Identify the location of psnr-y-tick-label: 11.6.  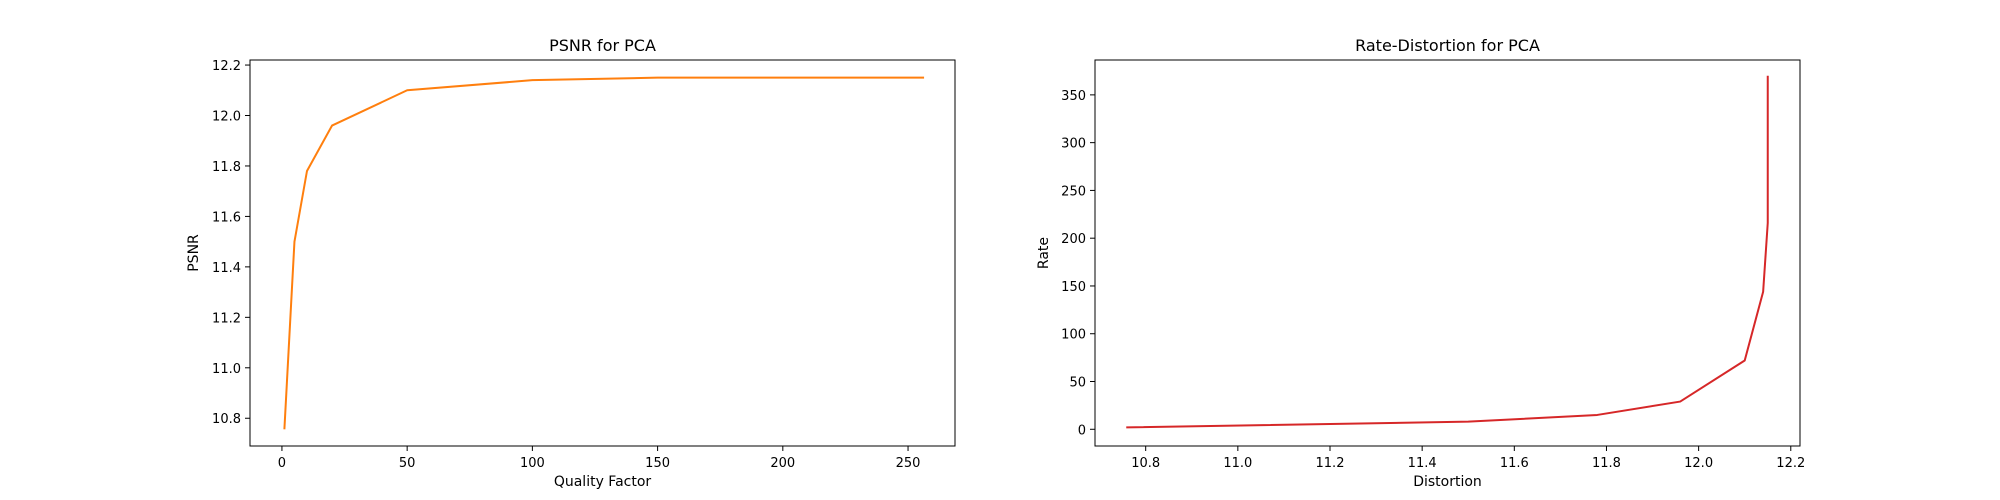
(226, 217).